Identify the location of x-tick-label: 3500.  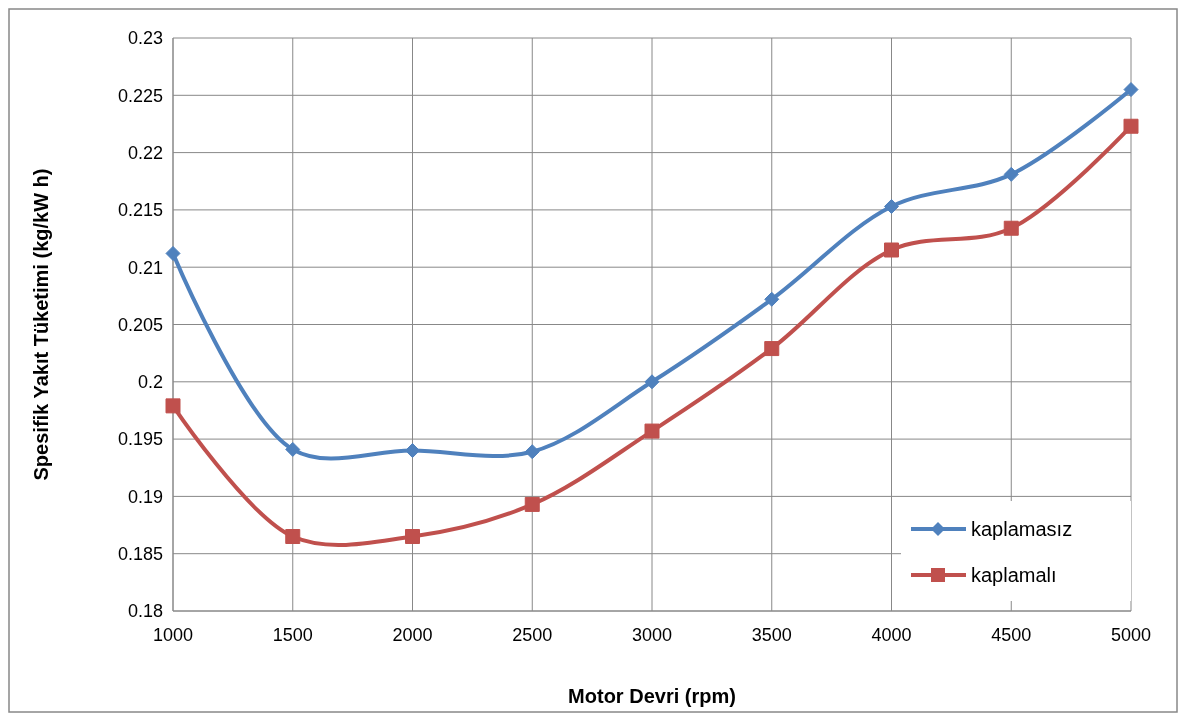
(771, 635).